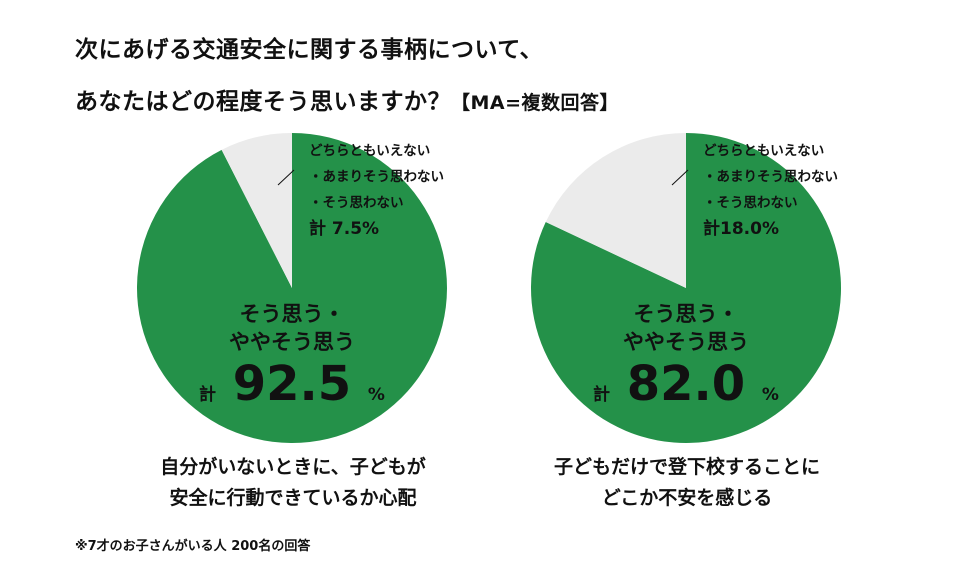  I want to click on disagree-label-2: どちらともいえない ・あまりそう思わない ・そう思わない 計18.0%, so click(770, 190).